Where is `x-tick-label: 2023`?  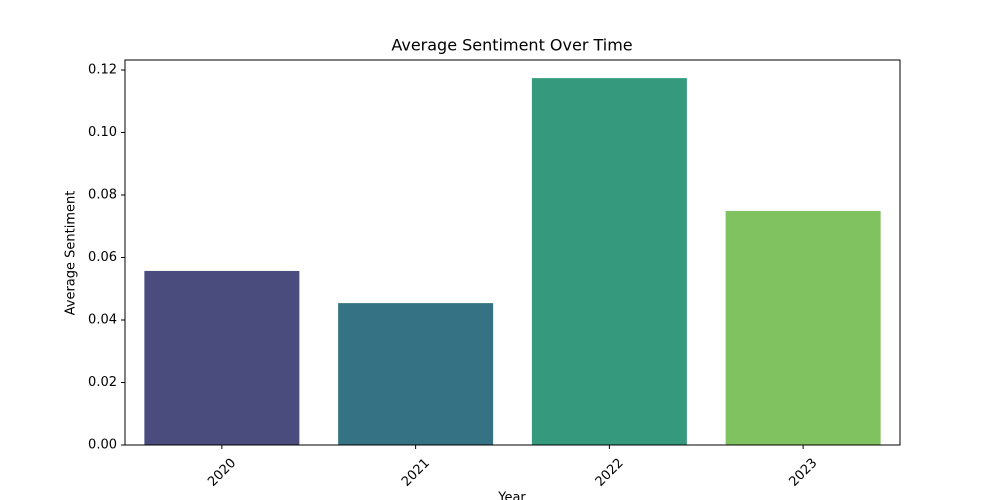 x-tick-label: 2023 is located at coordinates (803, 473).